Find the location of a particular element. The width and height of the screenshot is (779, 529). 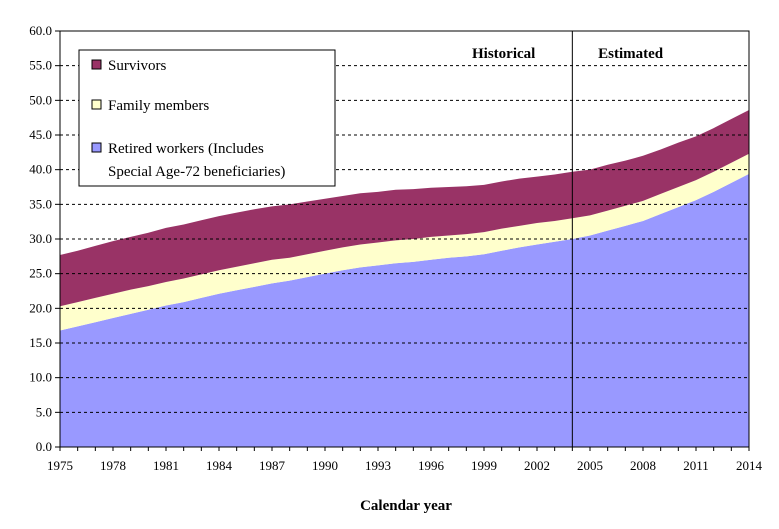

x-tick-label: 2014 is located at coordinates (749, 465).